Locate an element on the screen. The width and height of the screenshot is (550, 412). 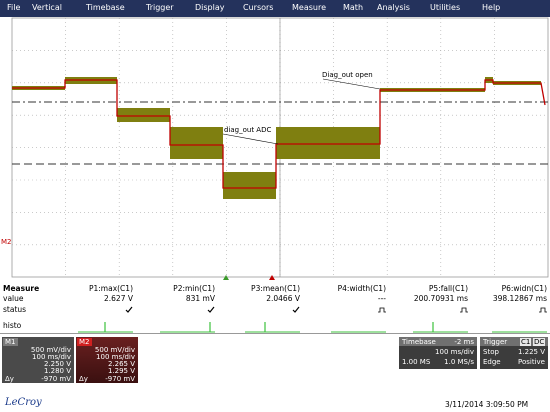
measure-value: 200.70931 ms is located at coordinates (440, 298).